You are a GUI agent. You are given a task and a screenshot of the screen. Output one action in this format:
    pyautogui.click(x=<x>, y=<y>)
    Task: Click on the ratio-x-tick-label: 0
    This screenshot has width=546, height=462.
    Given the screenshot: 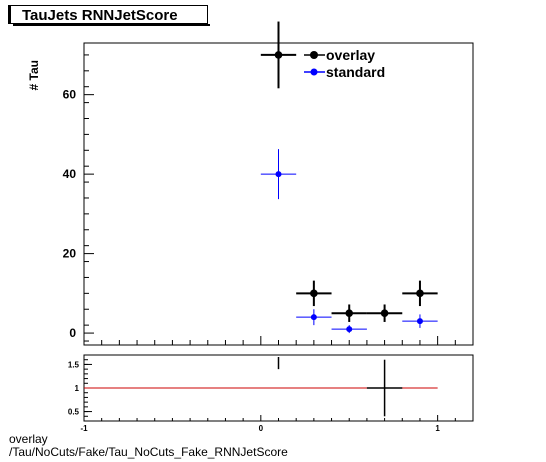 What is the action you would take?
    pyautogui.click(x=261, y=428)
    